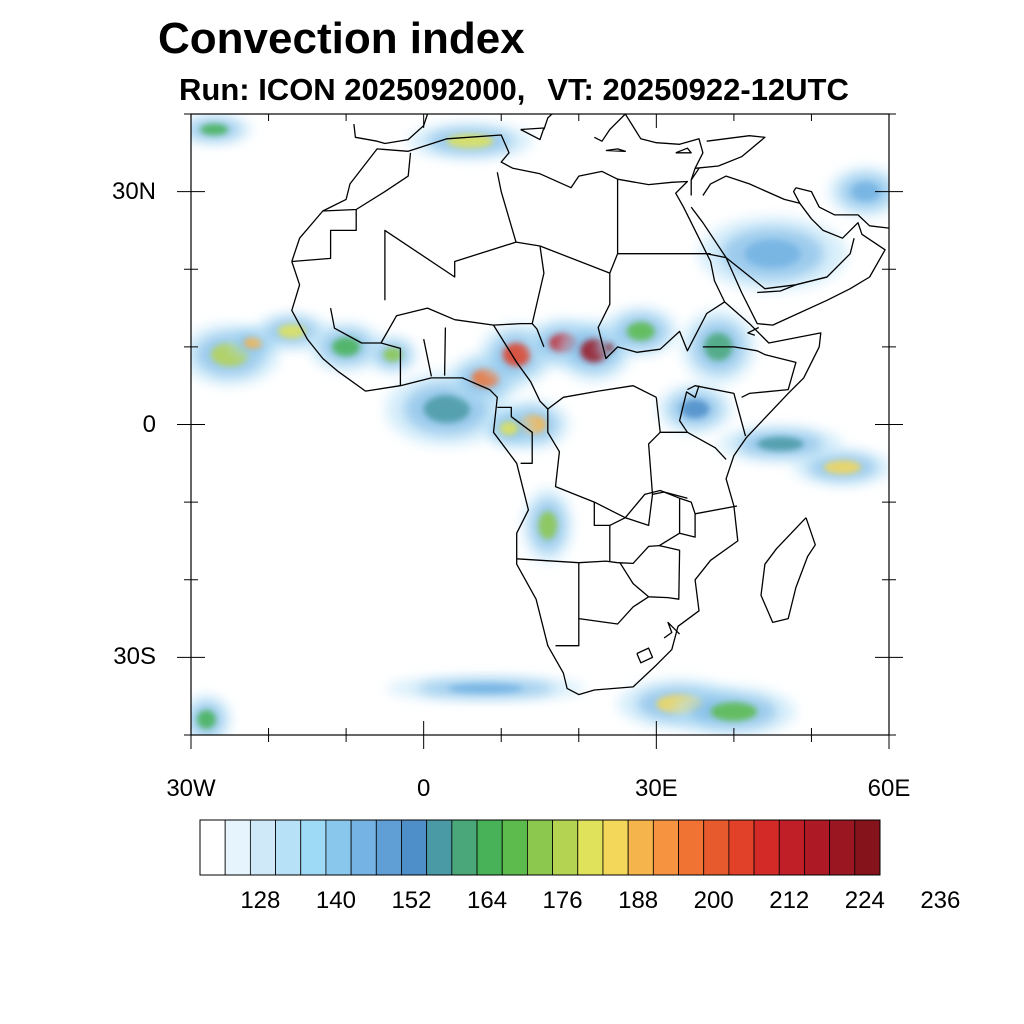 Image resolution: width=1024 pixels, height=1024 pixels. What do you see at coordinates (149, 424) in the screenshot?
I see `lat-tick-label: 0` at bounding box center [149, 424].